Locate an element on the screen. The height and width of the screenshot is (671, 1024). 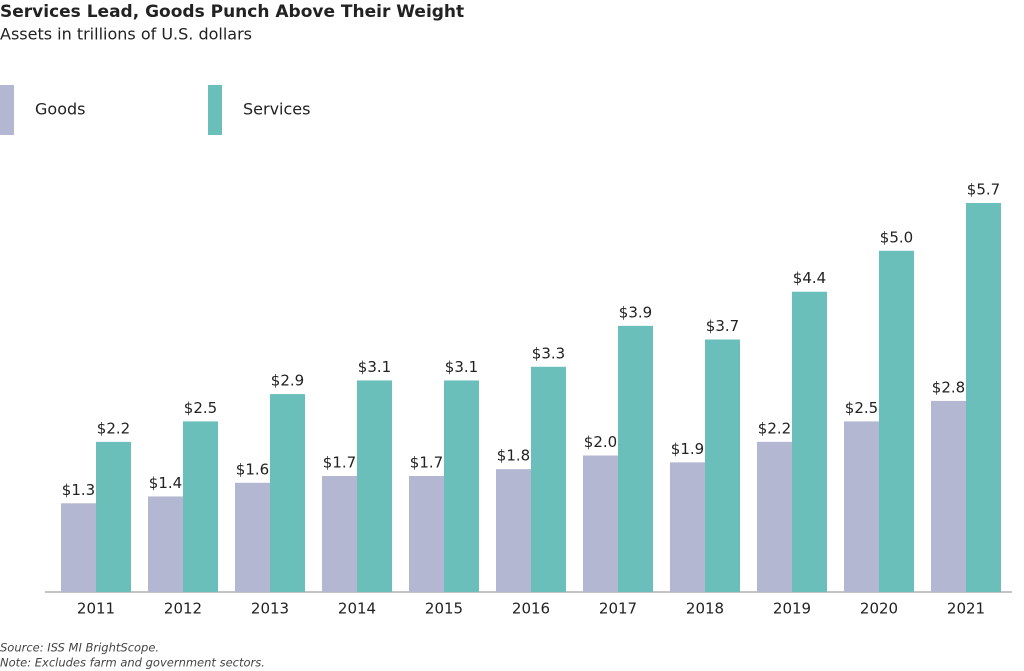
value-label: $1.4 is located at coordinates (165, 483).